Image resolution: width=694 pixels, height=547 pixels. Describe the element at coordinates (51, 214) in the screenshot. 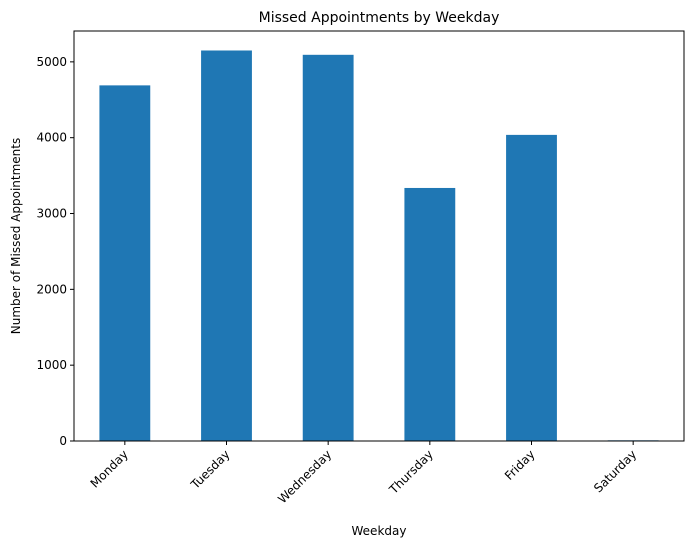

I see `y-tick-label-3000: 3000` at that location.